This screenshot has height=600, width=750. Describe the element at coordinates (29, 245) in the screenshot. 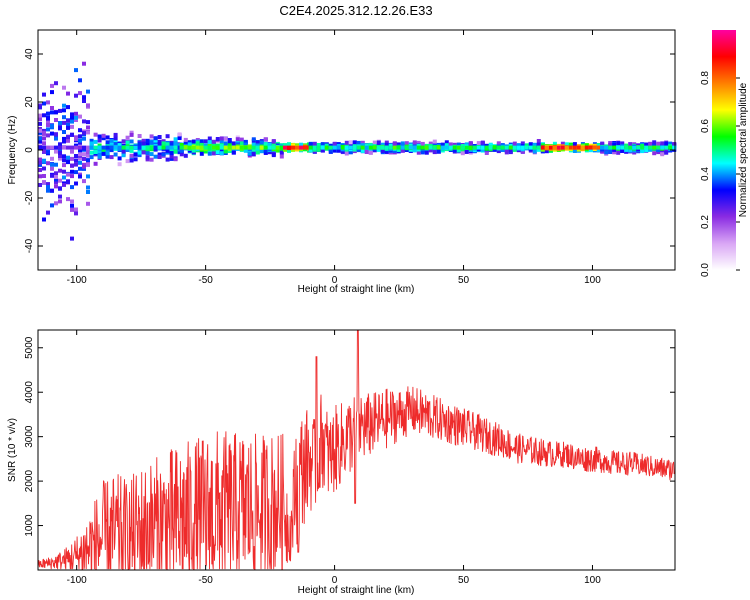

I see `spectrogram-y-tick-label: -40` at that location.